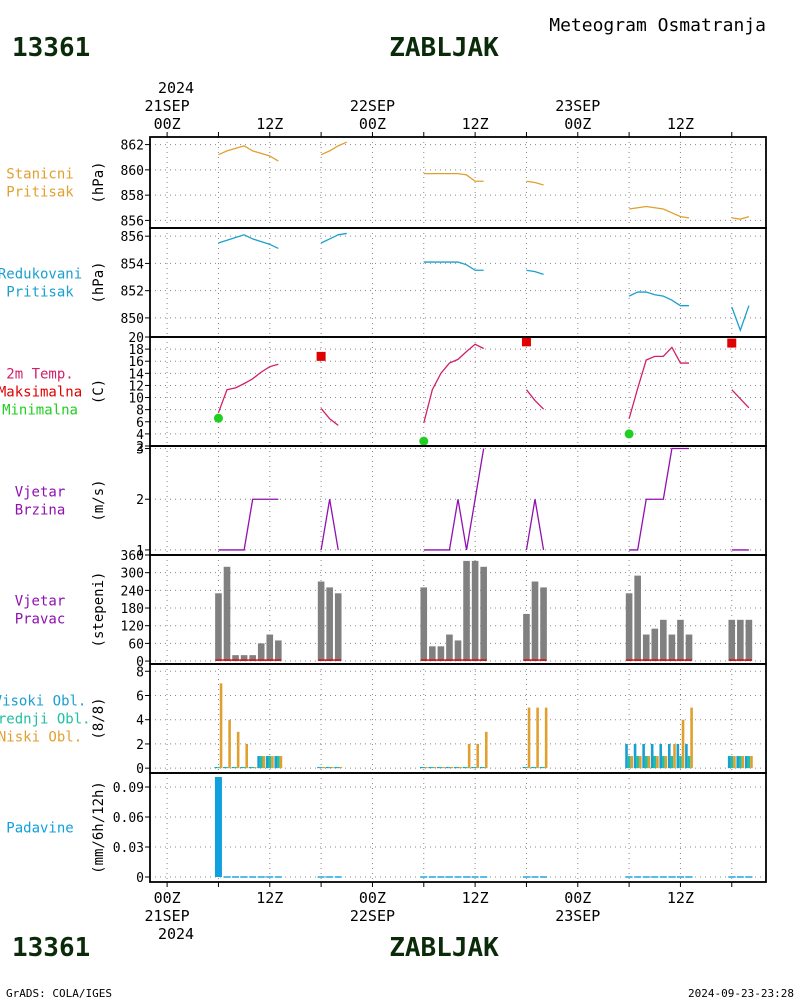  Describe the element at coordinates (43, 702) in the screenshot. I see `panel-label: Visoki Obl.` at that location.